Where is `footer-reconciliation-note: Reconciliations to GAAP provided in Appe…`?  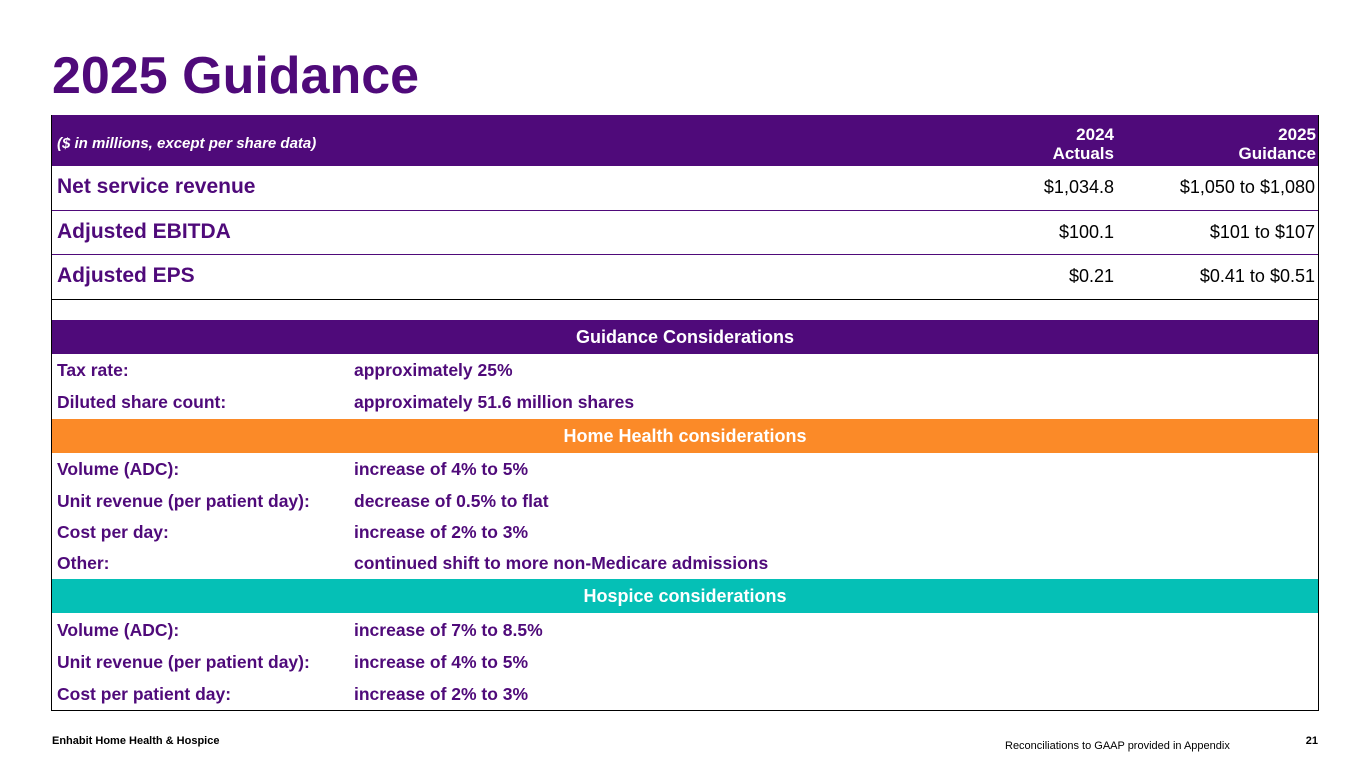 footer-reconciliation-note: Reconciliations to GAAP provided in Appe… is located at coordinates (1117, 746).